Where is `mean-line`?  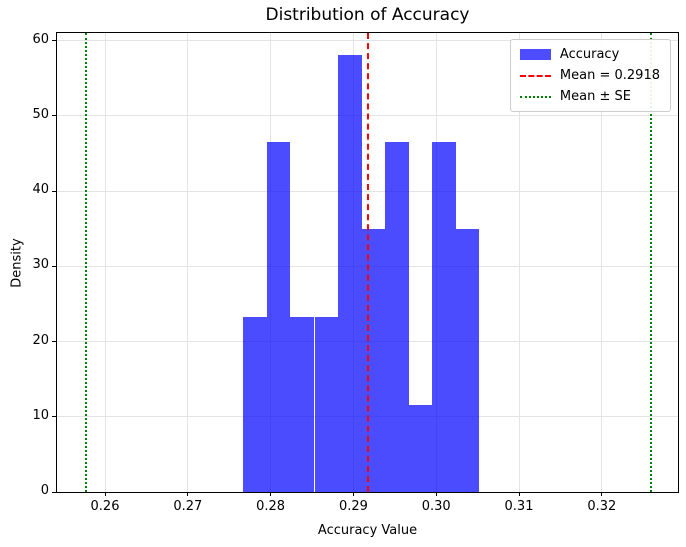 mean-line is located at coordinates (368, 262).